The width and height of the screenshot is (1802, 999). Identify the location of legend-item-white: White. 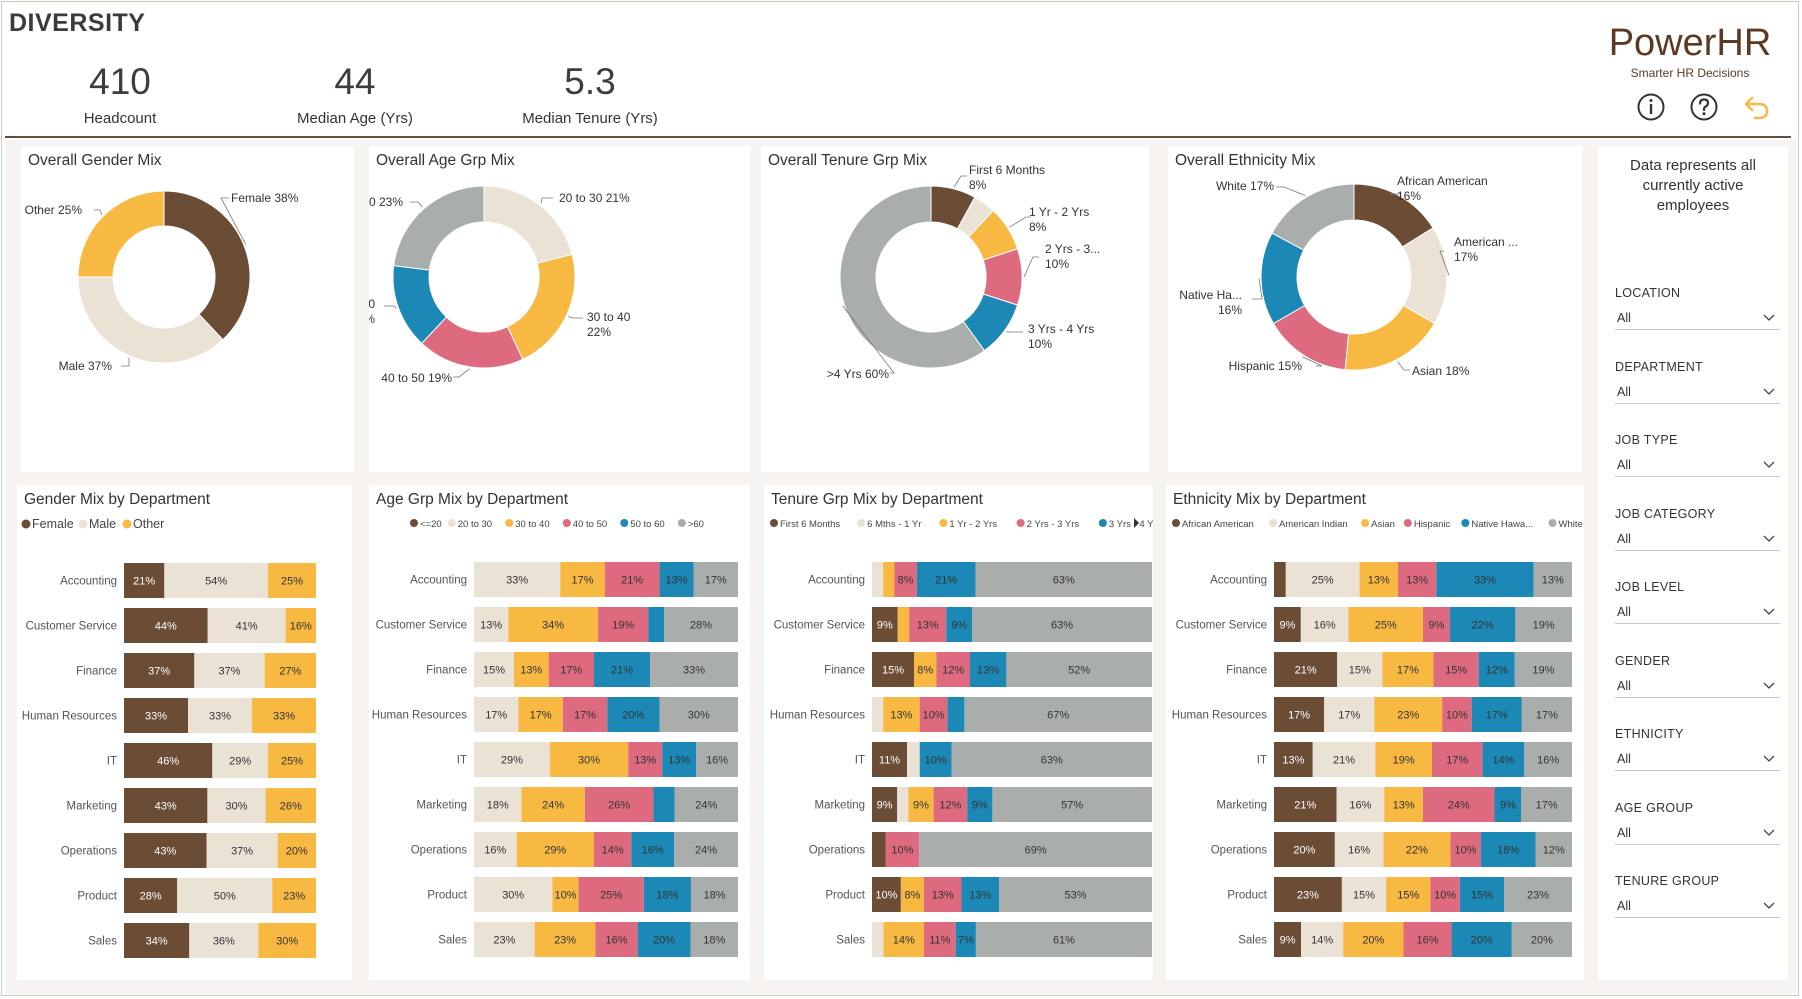
(1571, 524).